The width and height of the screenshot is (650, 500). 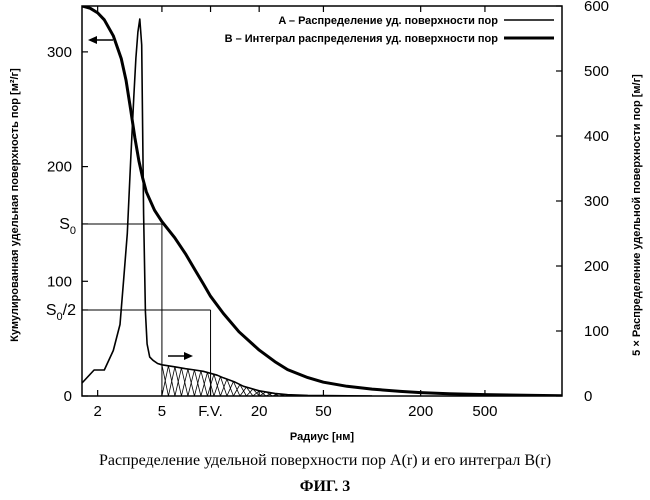 I want to click on y-right-tick-label-4: 400, so click(x=596, y=136).